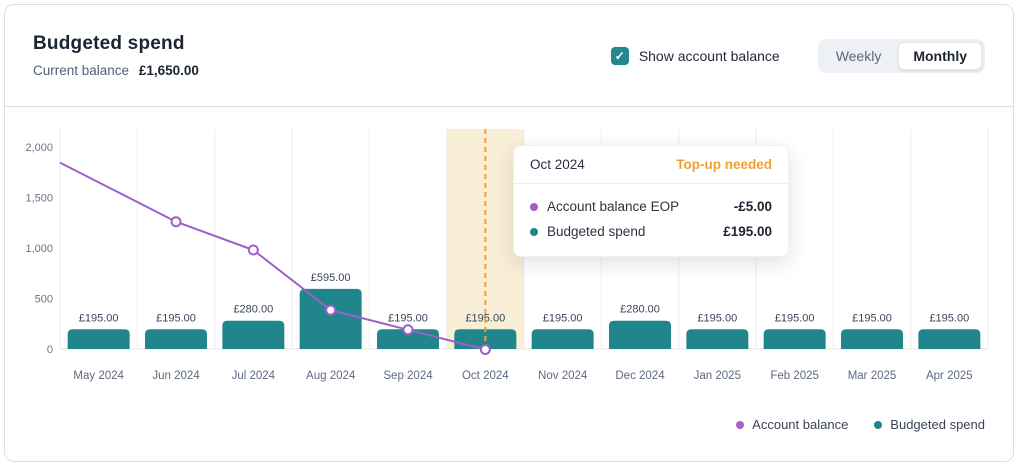 This screenshot has height=467, width=1018. What do you see at coordinates (563, 376) in the screenshot?
I see `x-tick-label: Nov 2024` at bounding box center [563, 376].